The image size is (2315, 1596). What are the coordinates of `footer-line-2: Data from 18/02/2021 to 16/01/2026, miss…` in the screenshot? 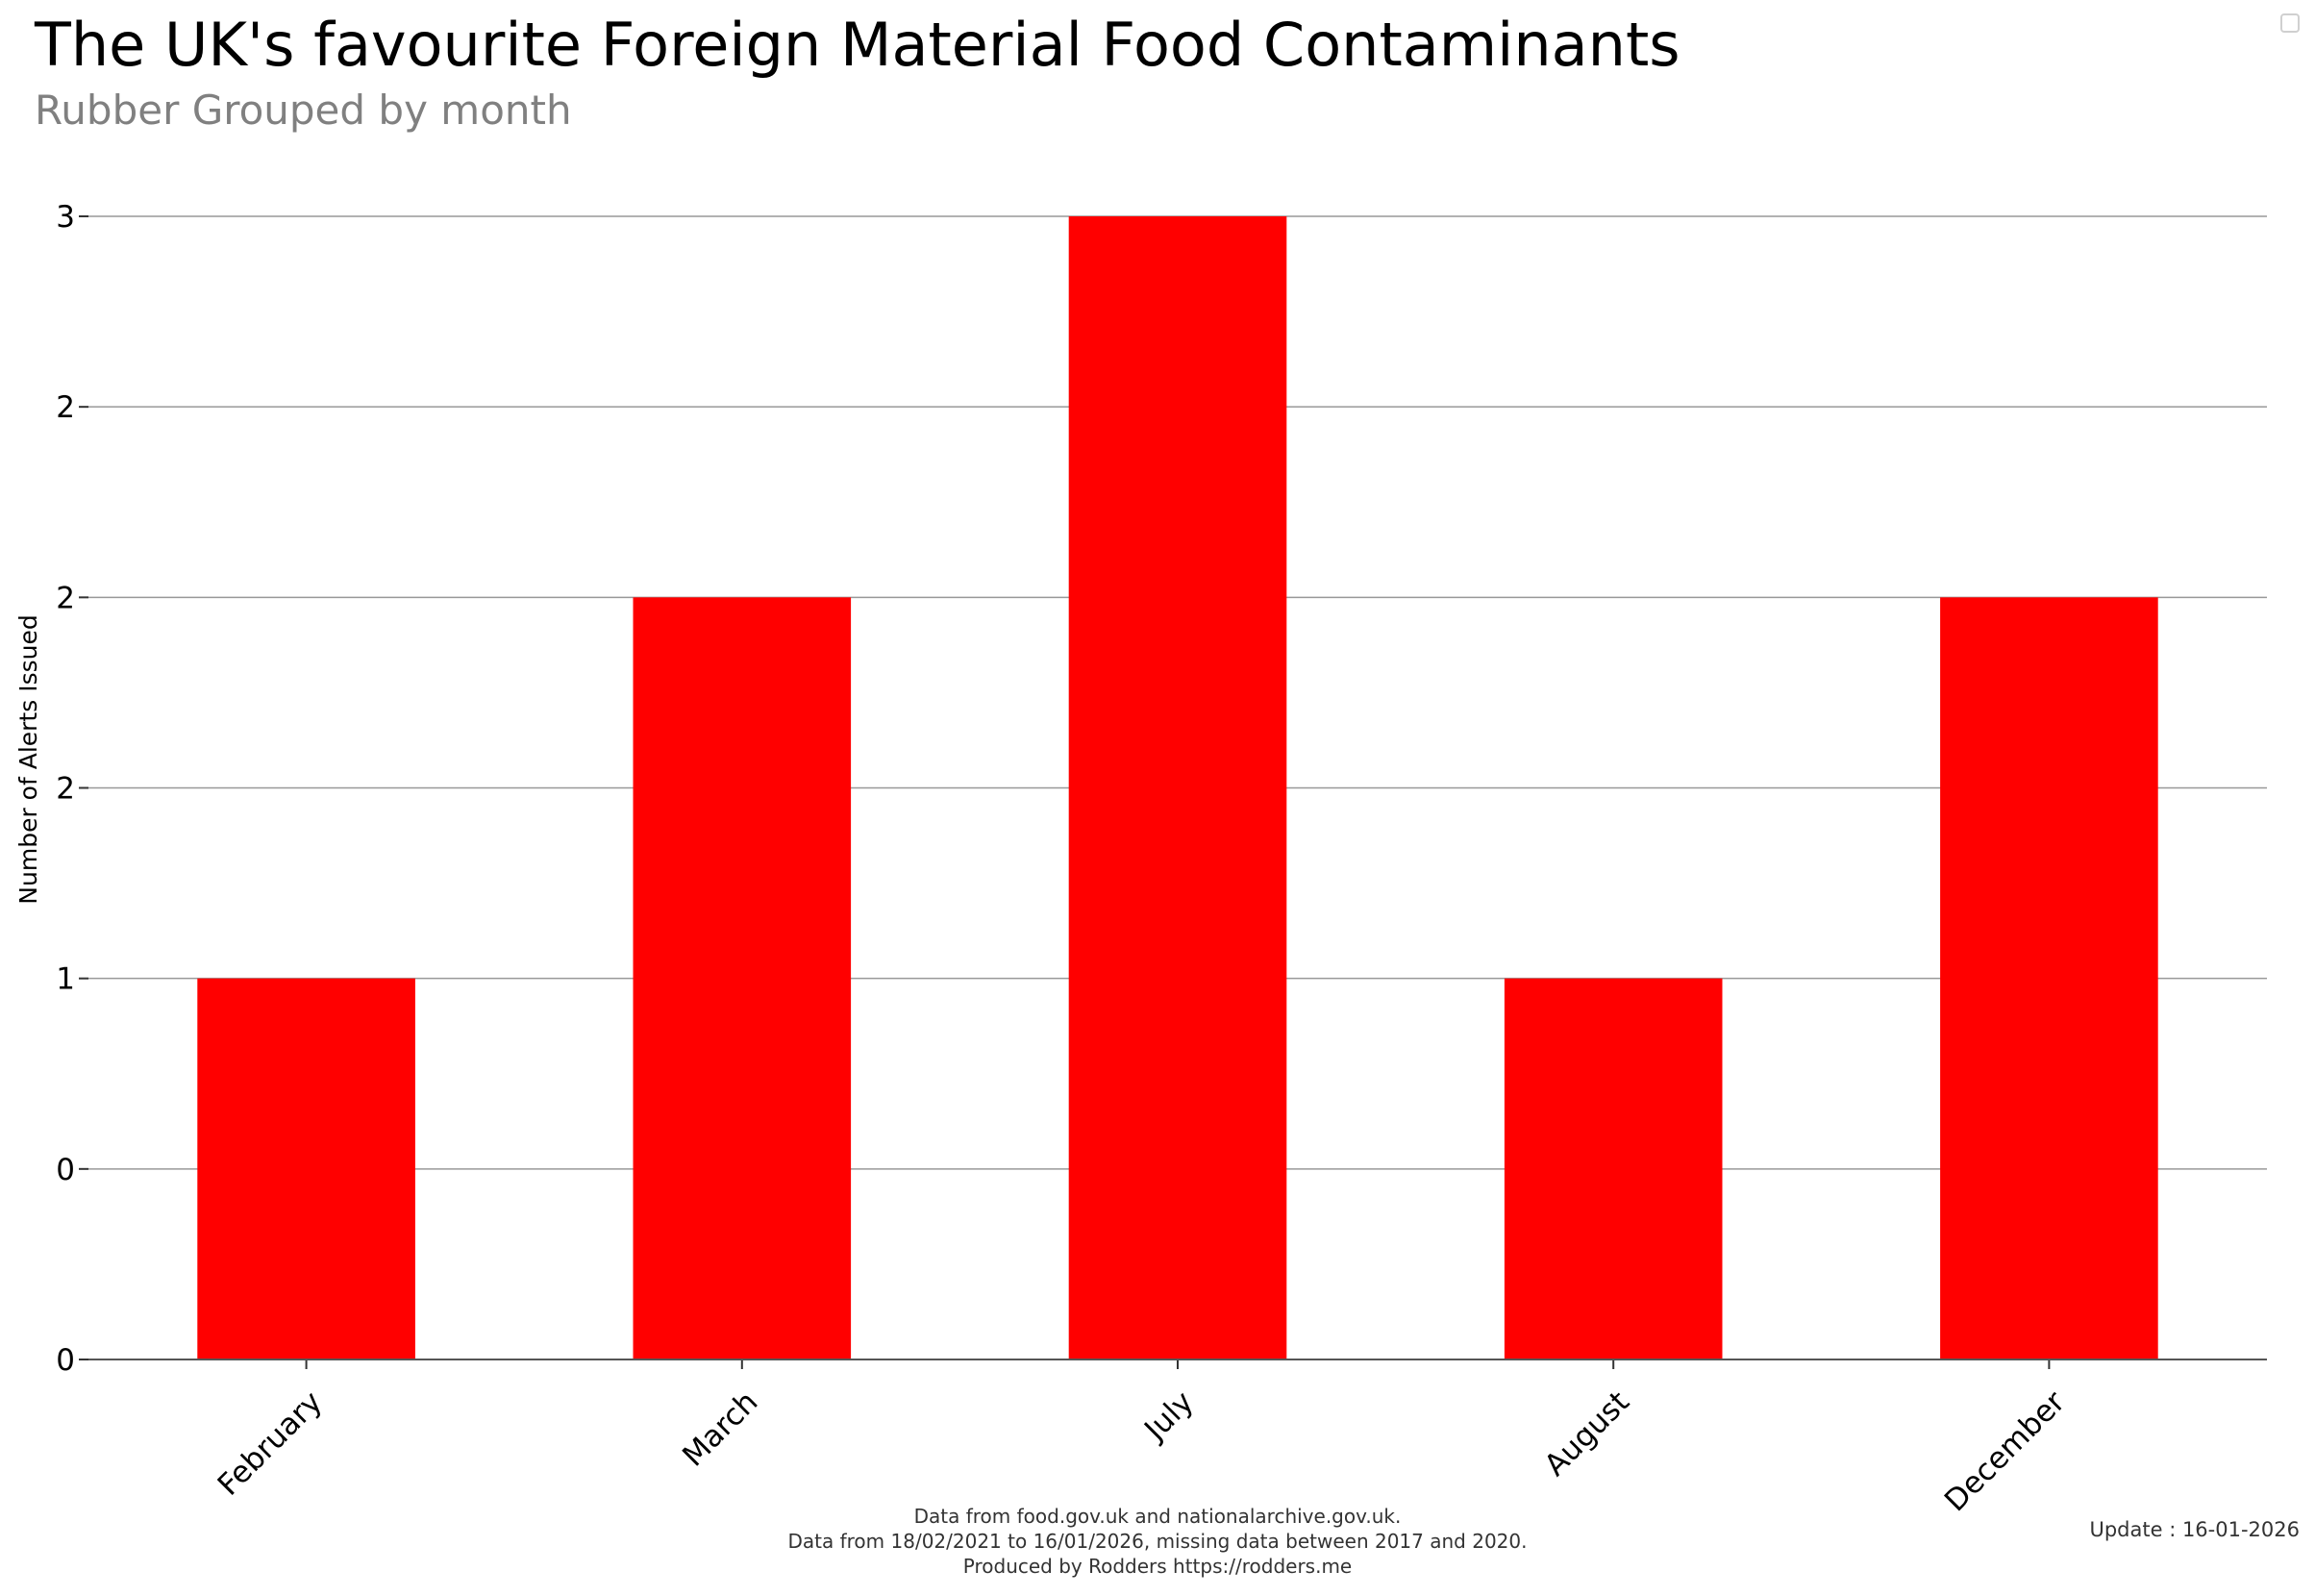 It's located at (1157, 1541).